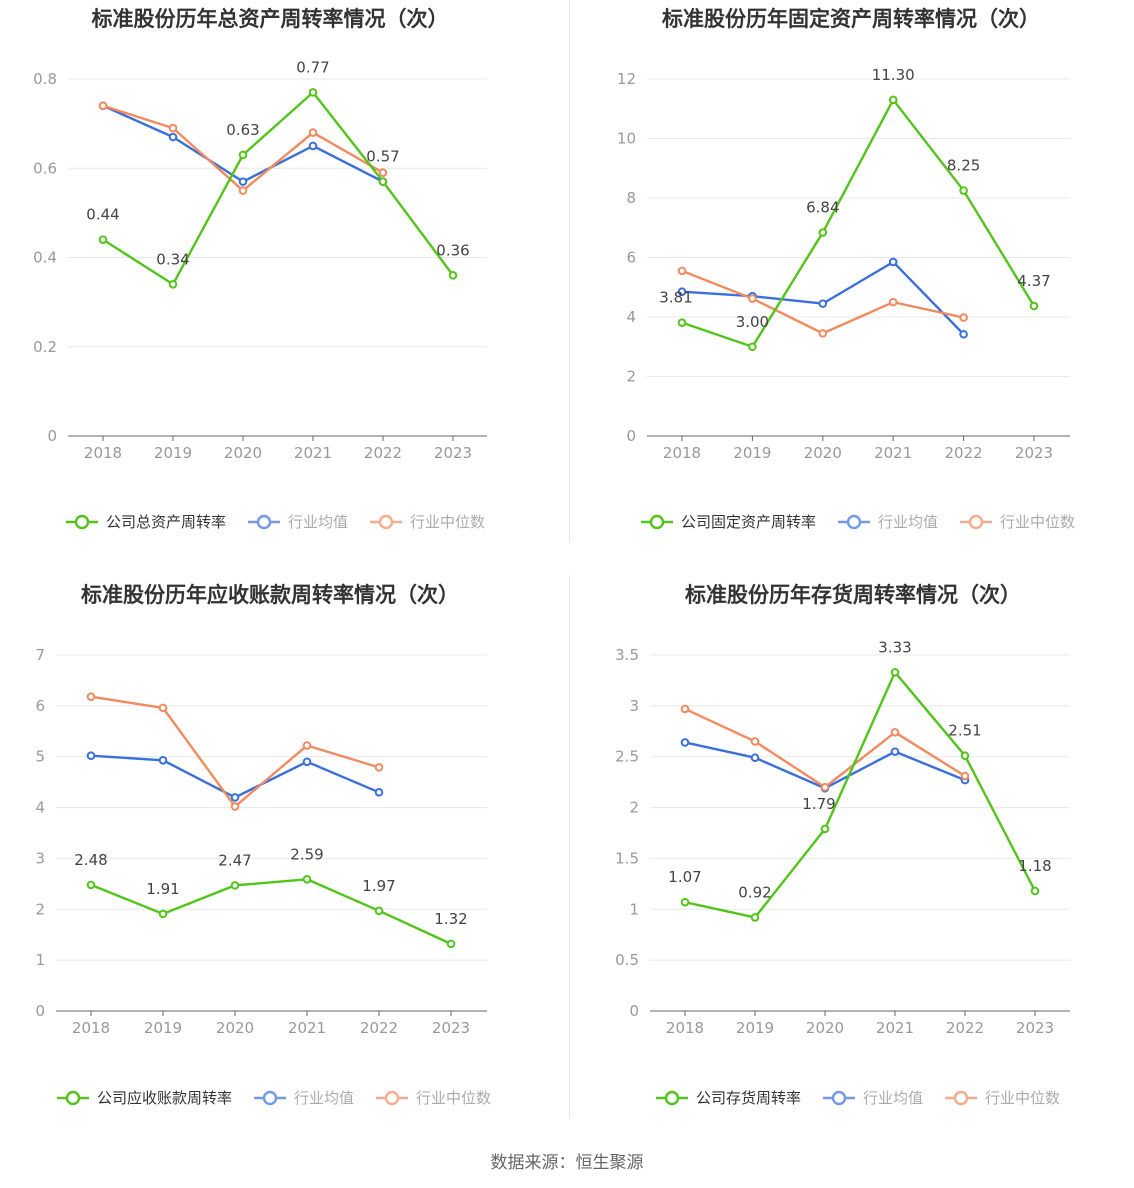 This screenshot has width=1134, height=1188. I want to click on chart-title: 标准股份历年应收账款周转率情况（次）, so click(270, 595).